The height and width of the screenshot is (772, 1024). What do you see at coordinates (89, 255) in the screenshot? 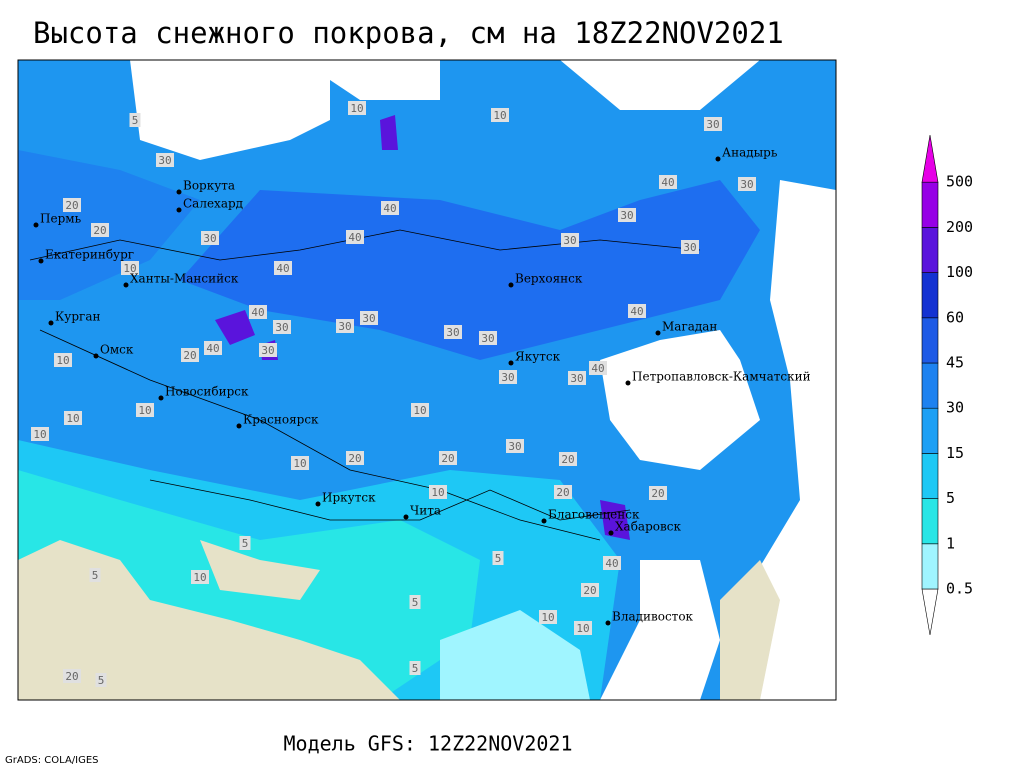
I see `city-label: Екатеринбург` at bounding box center [89, 255].